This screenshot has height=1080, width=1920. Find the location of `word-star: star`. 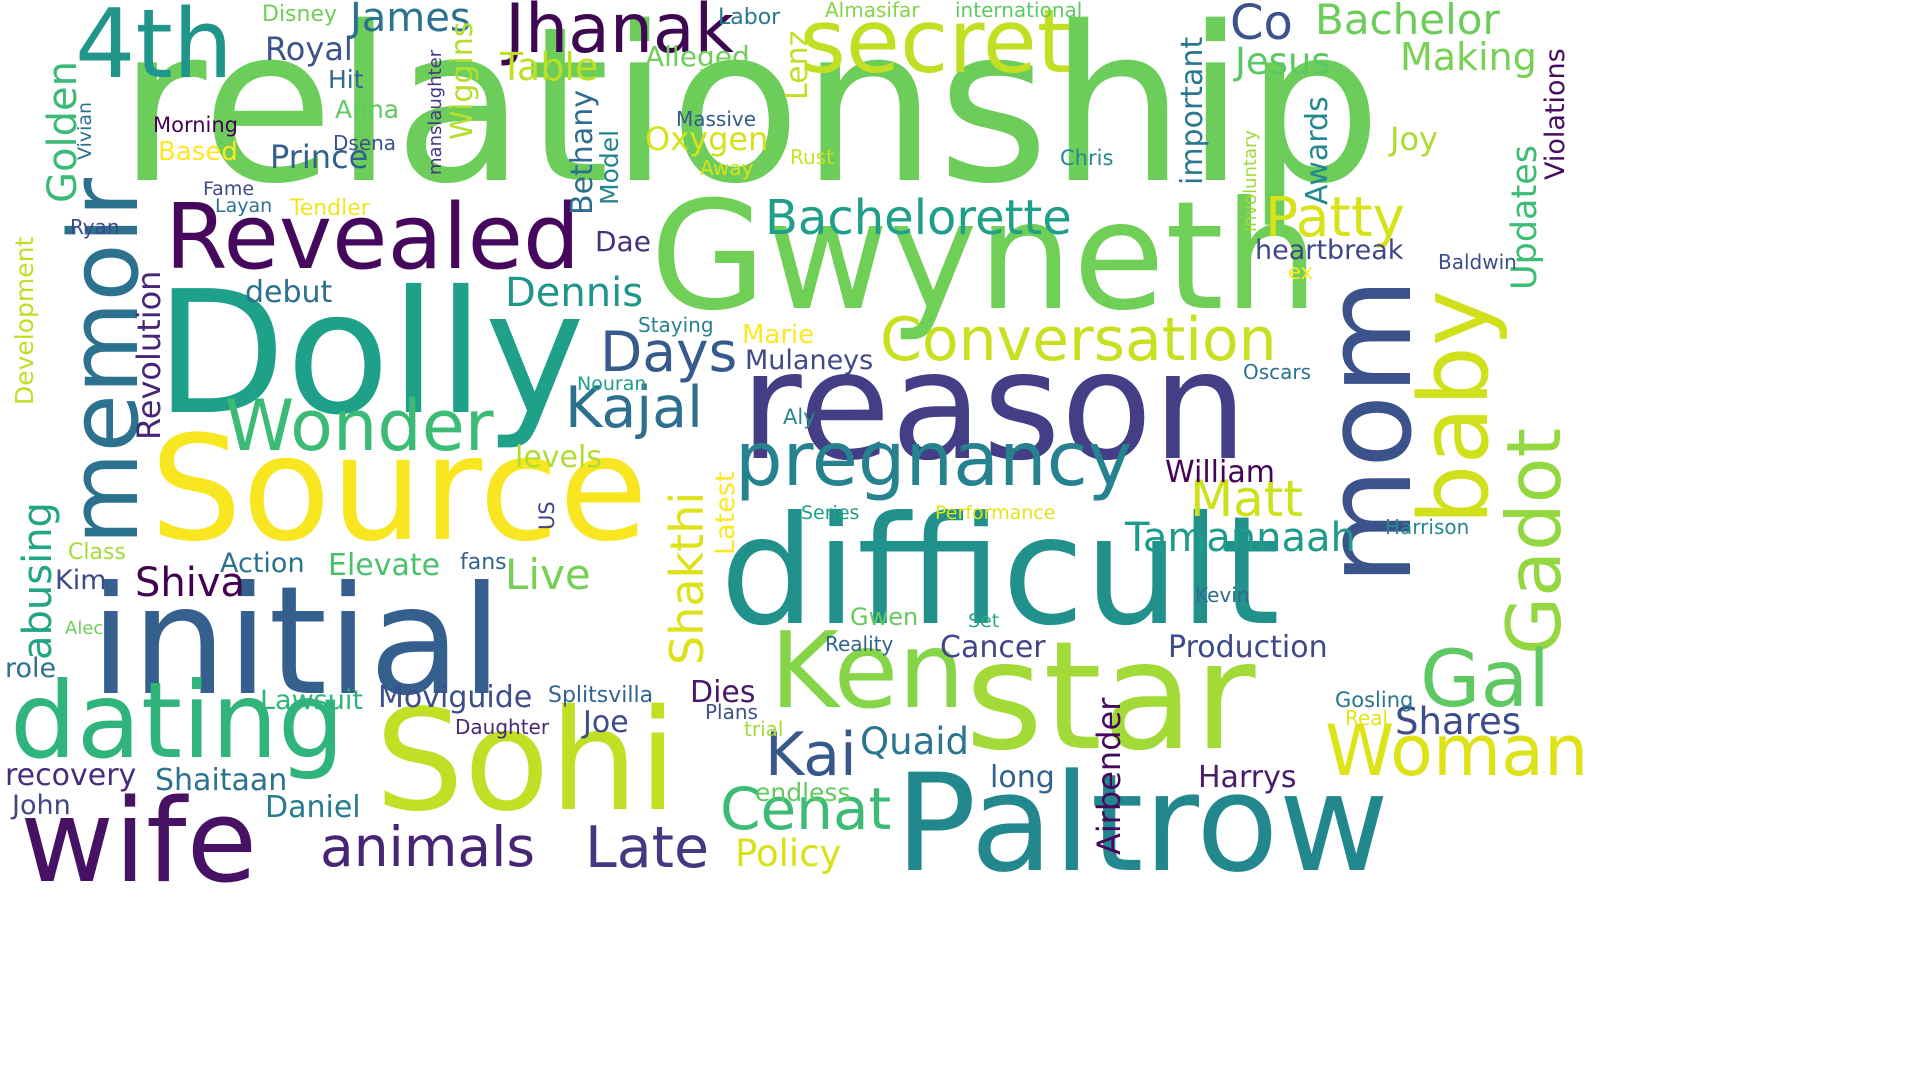

word-star: star is located at coordinates (1110, 697).